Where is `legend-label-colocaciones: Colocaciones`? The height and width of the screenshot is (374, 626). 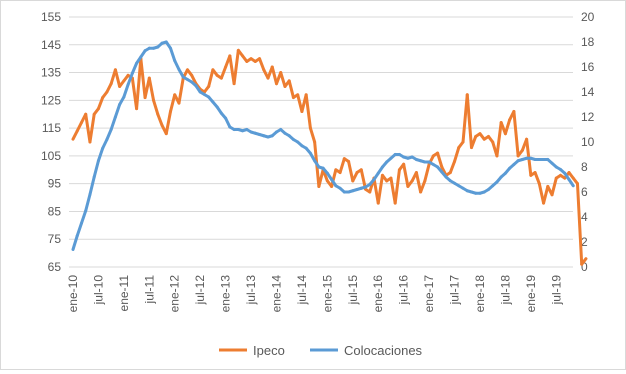 legend-label-colocaciones: Colocaciones is located at coordinates (383, 350).